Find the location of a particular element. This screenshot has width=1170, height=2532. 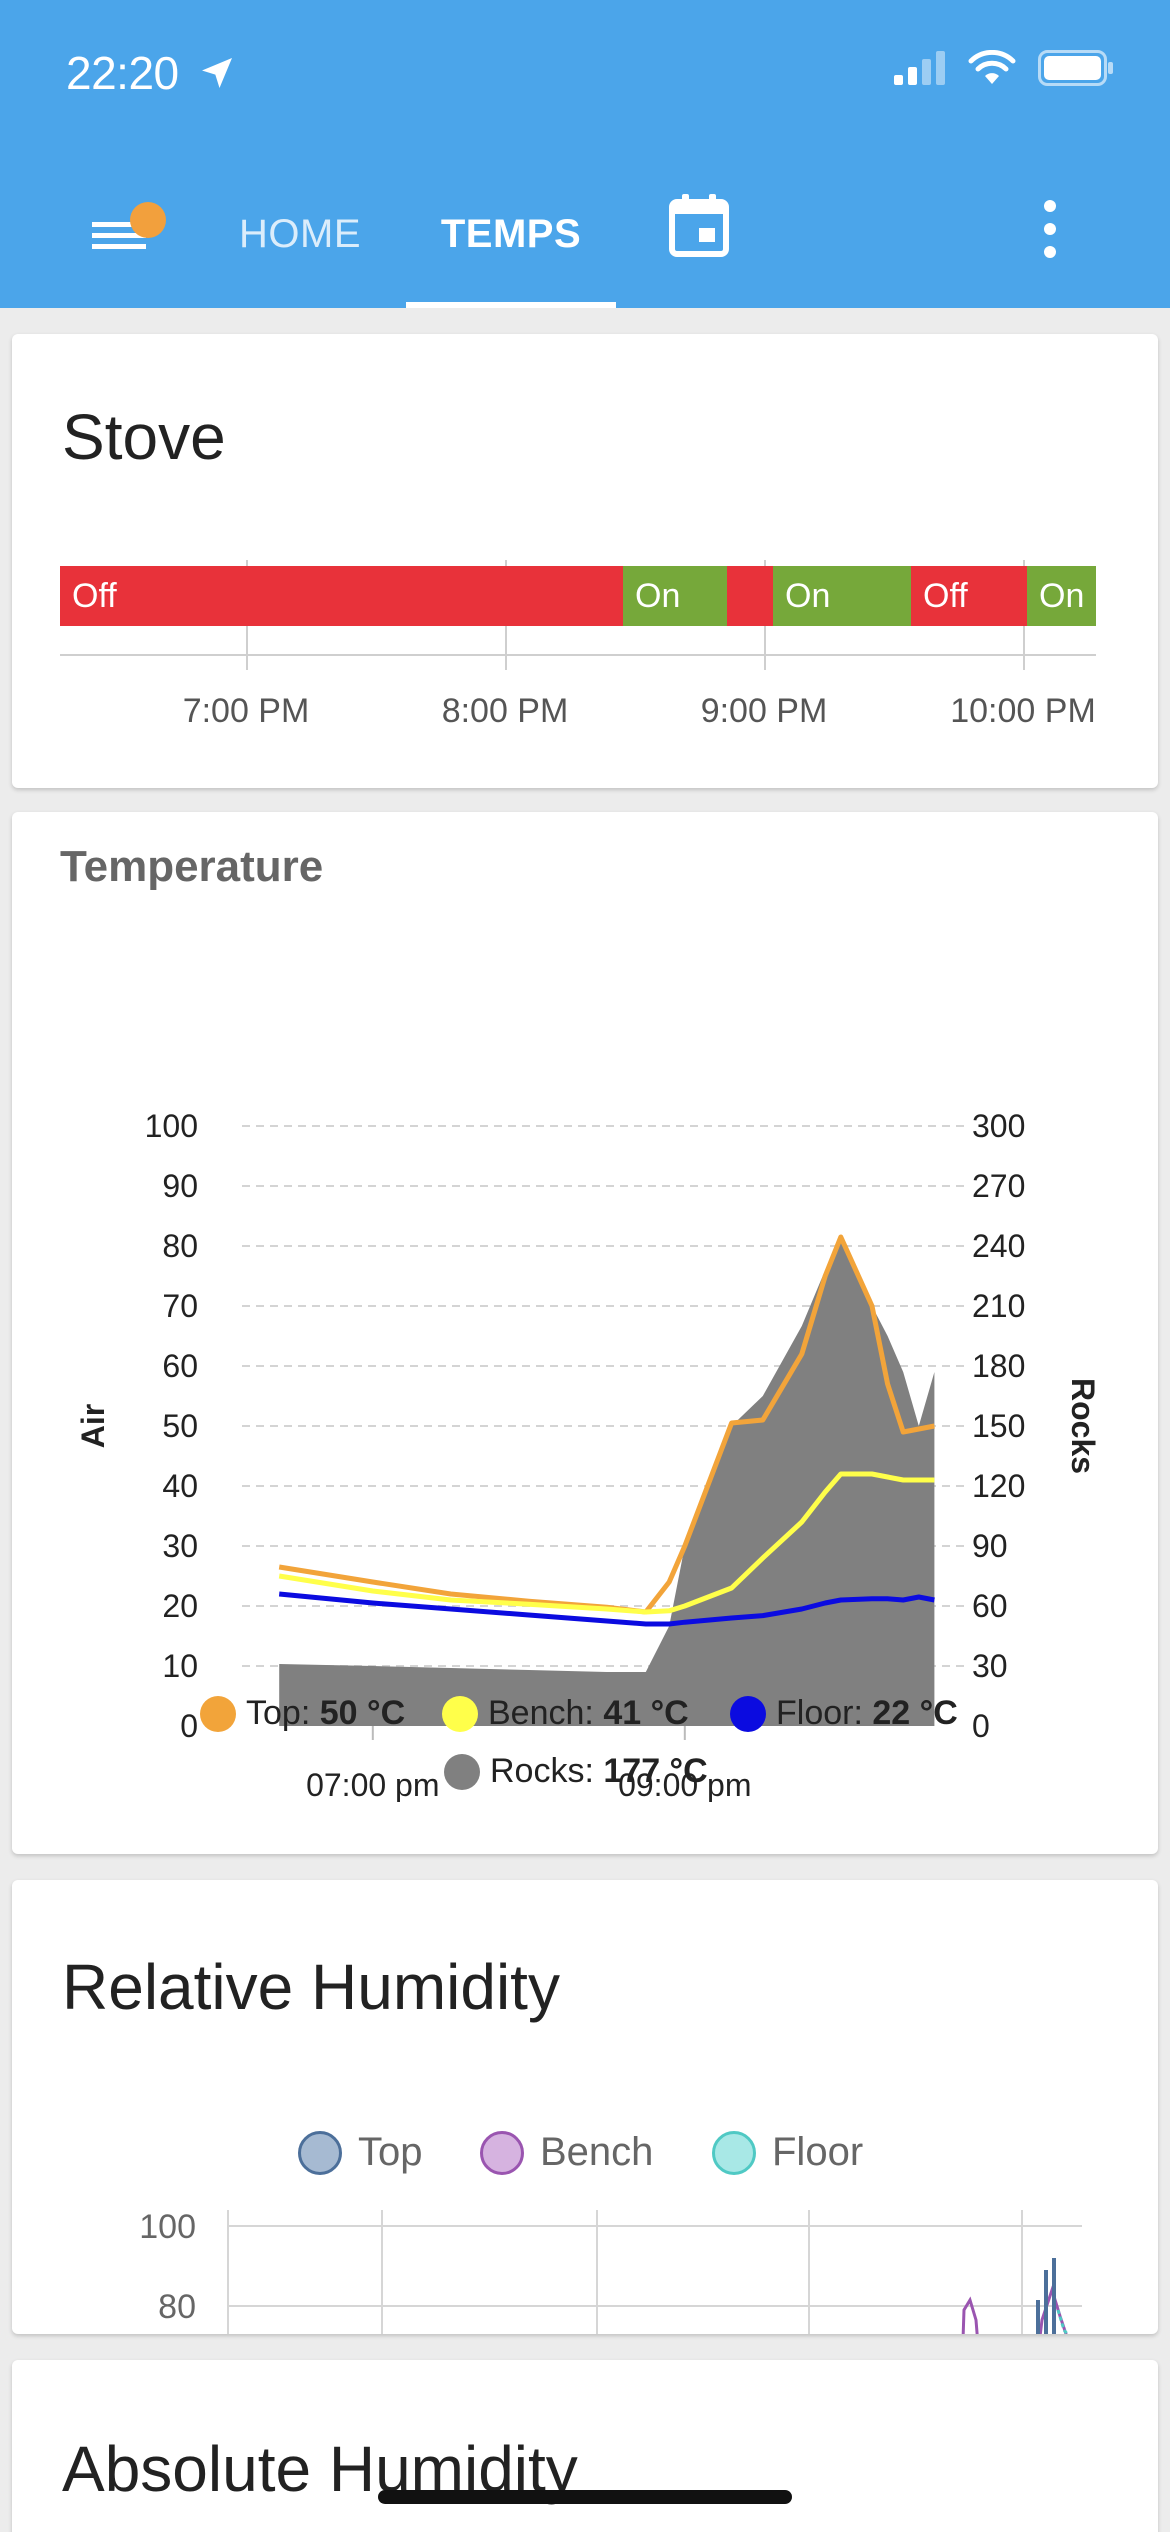

rh-bench-line is located at coordinates (970, 2315).